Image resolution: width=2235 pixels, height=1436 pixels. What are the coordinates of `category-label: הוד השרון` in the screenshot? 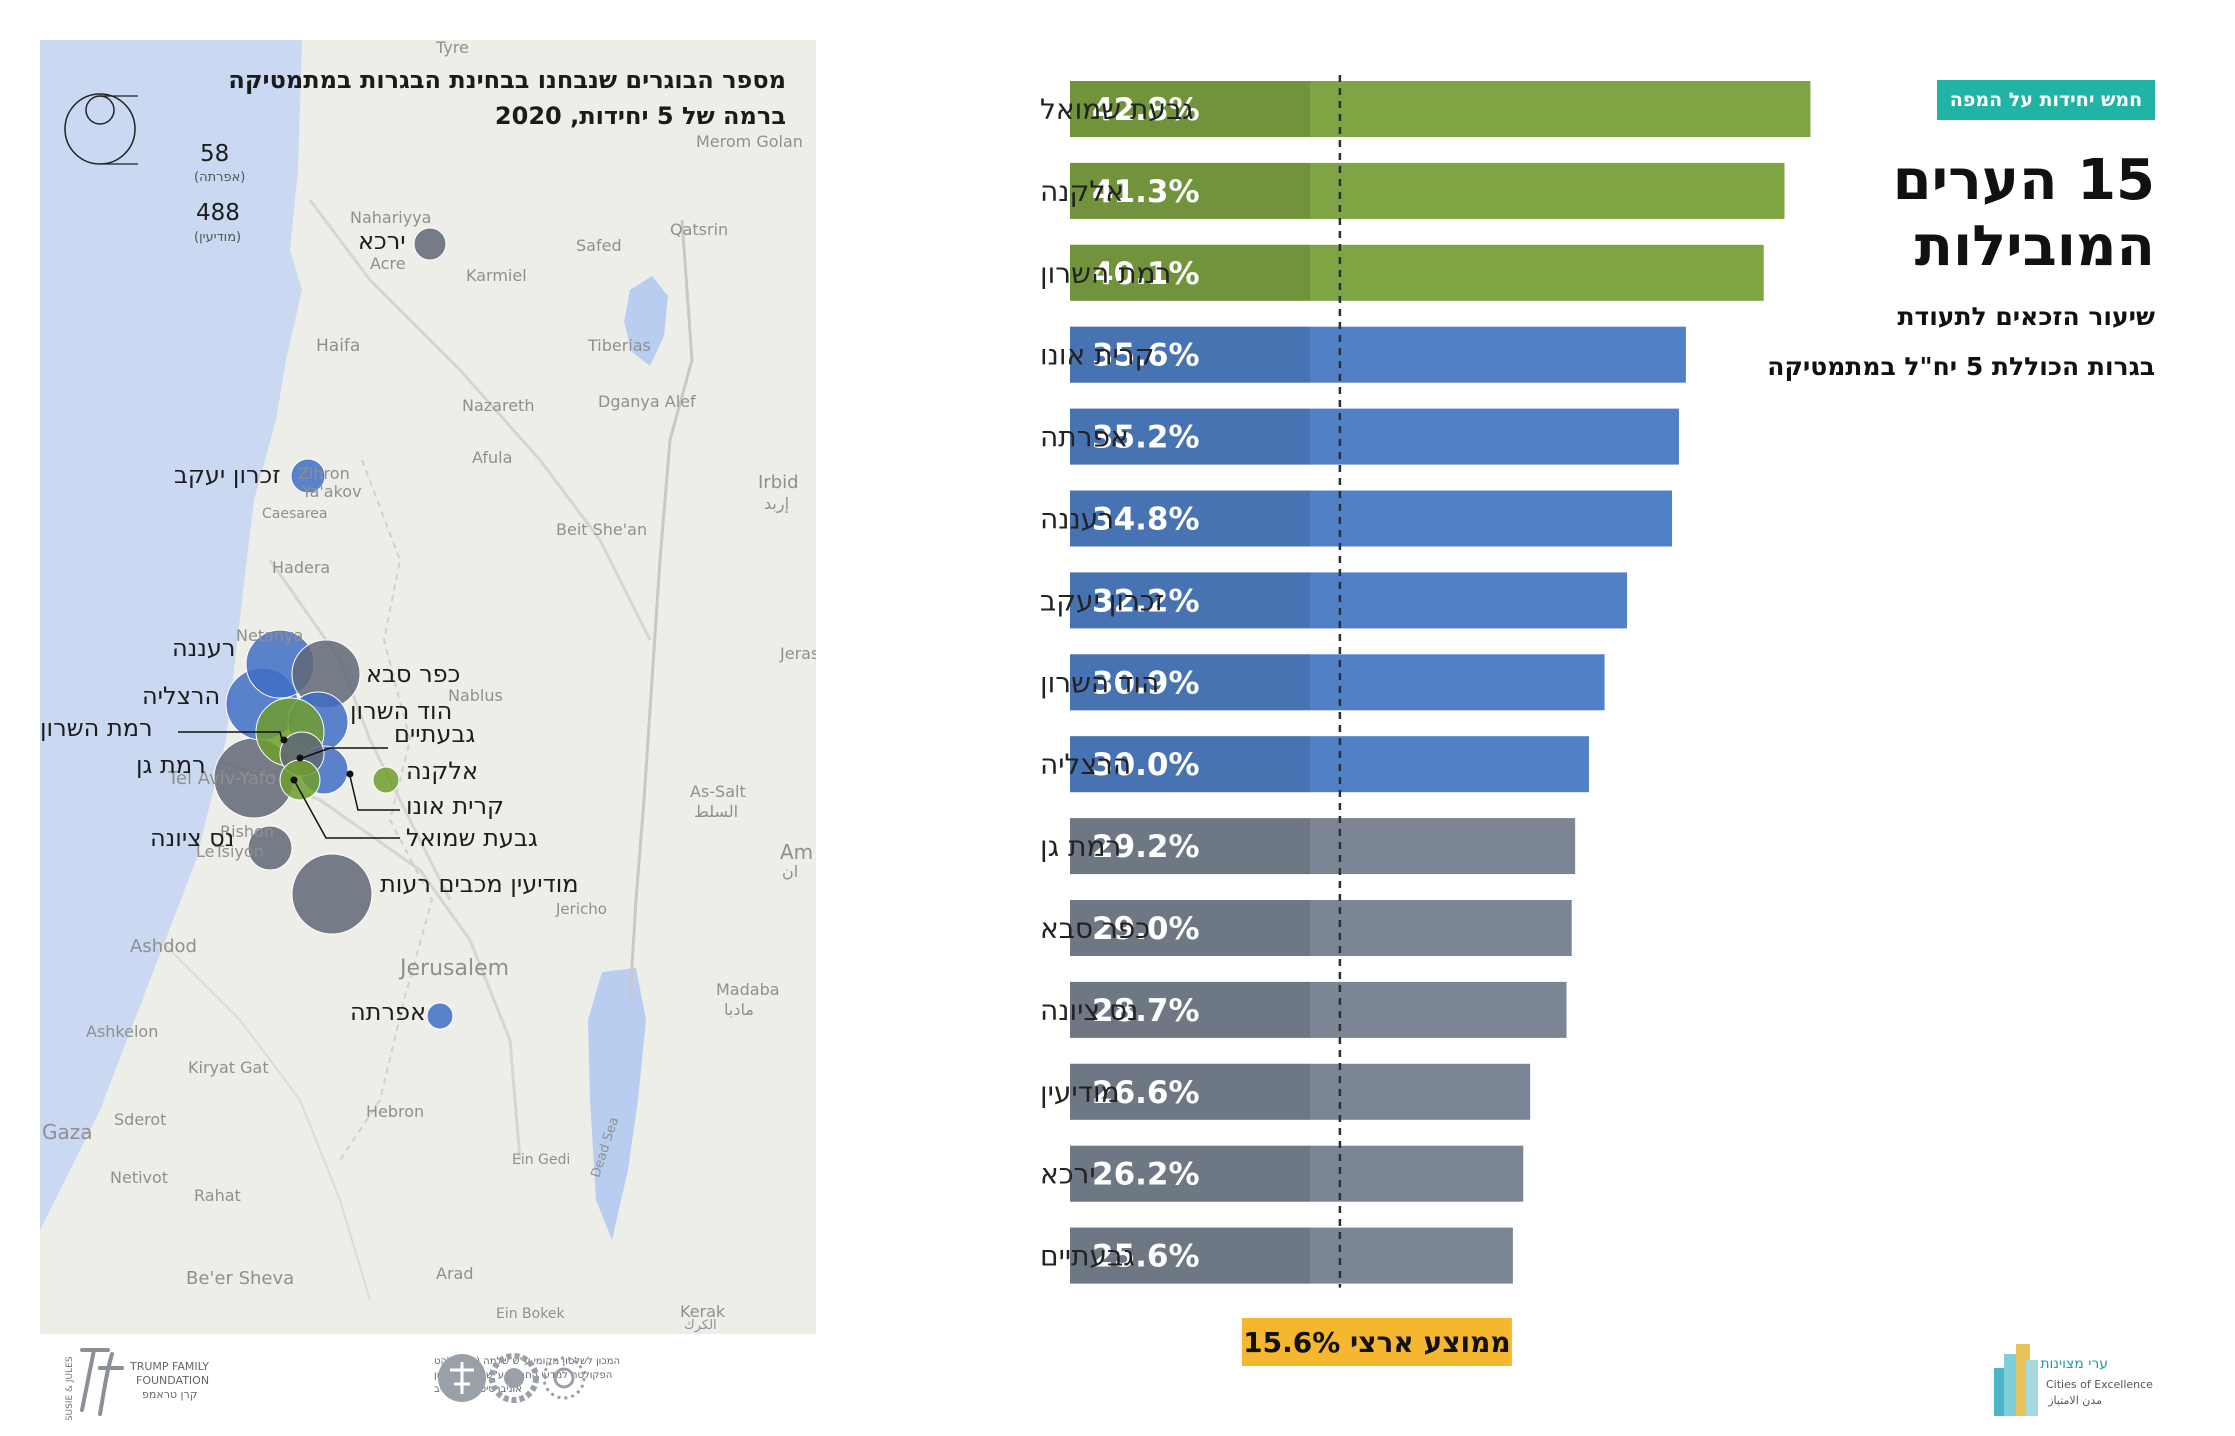 It's located at (1099, 682).